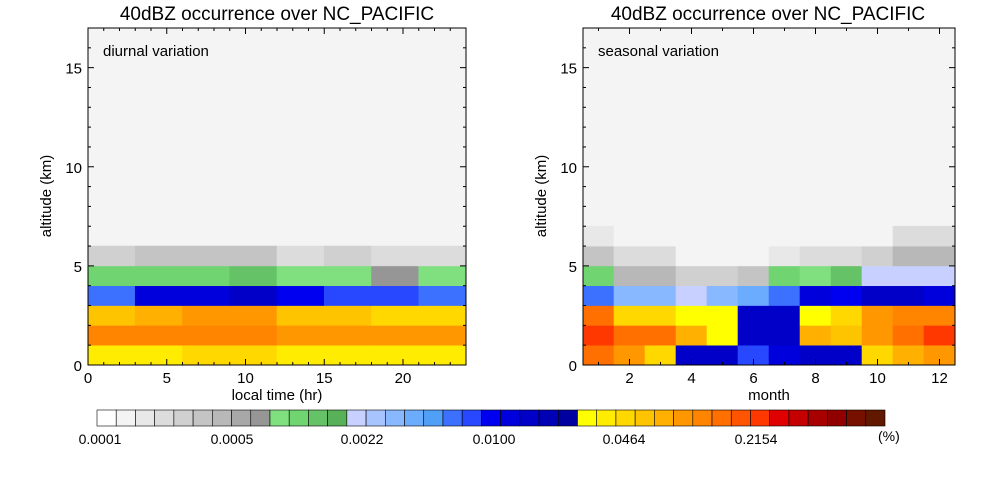 The image size is (983, 477). I want to click on panel-diurnal-xlabel: local time (hr), so click(277, 395).